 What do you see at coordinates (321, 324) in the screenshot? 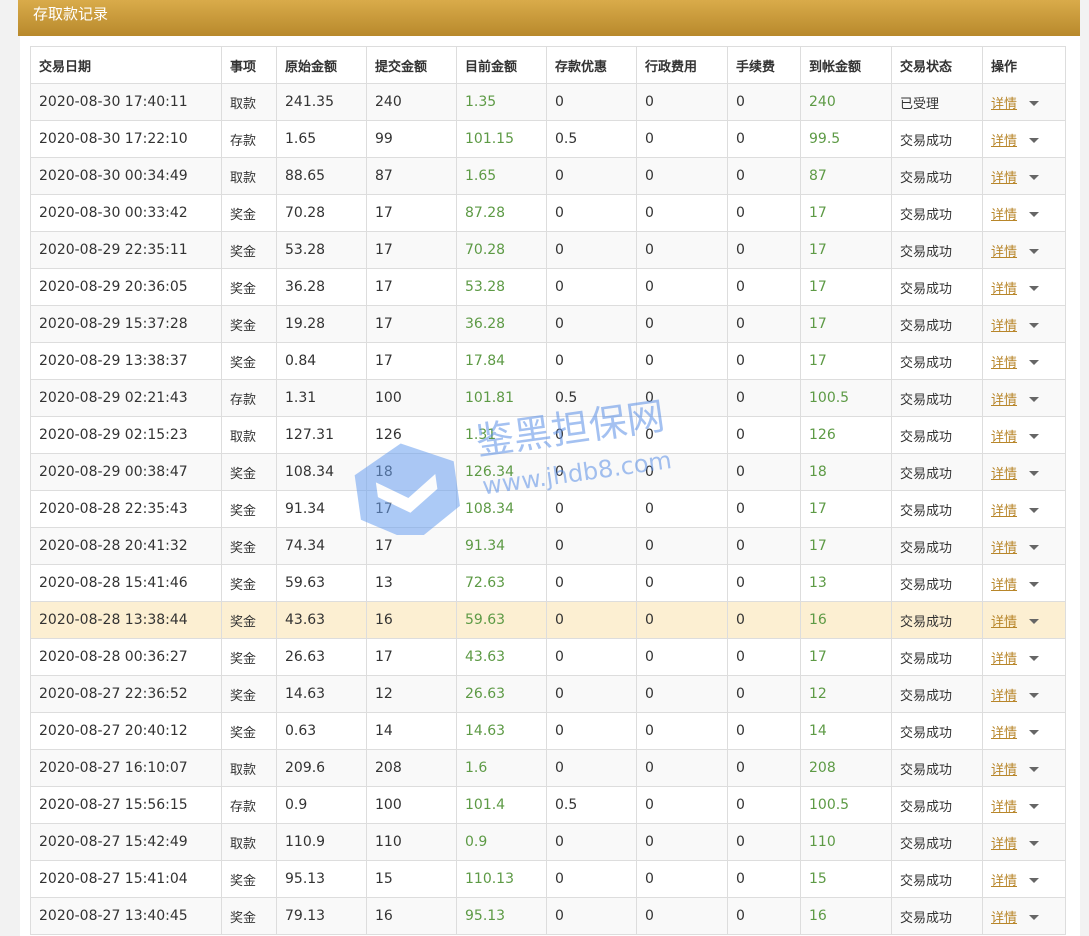
I see `cell: 19.28` at bounding box center [321, 324].